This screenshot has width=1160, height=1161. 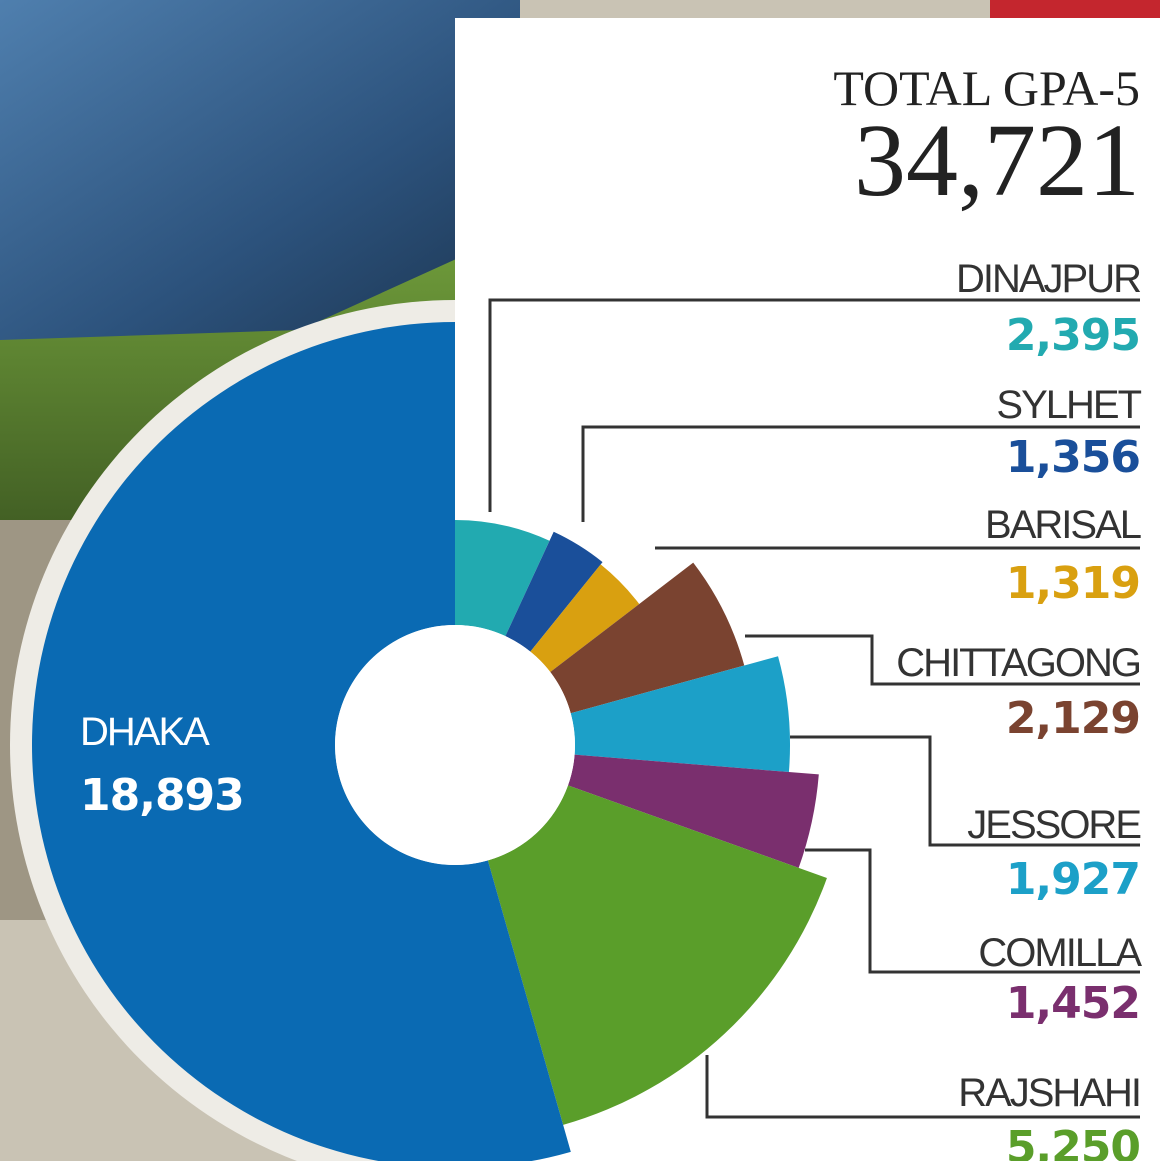 What do you see at coordinates (1060, 953) in the screenshot?
I see `category-label: COMILLA` at bounding box center [1060, 953].